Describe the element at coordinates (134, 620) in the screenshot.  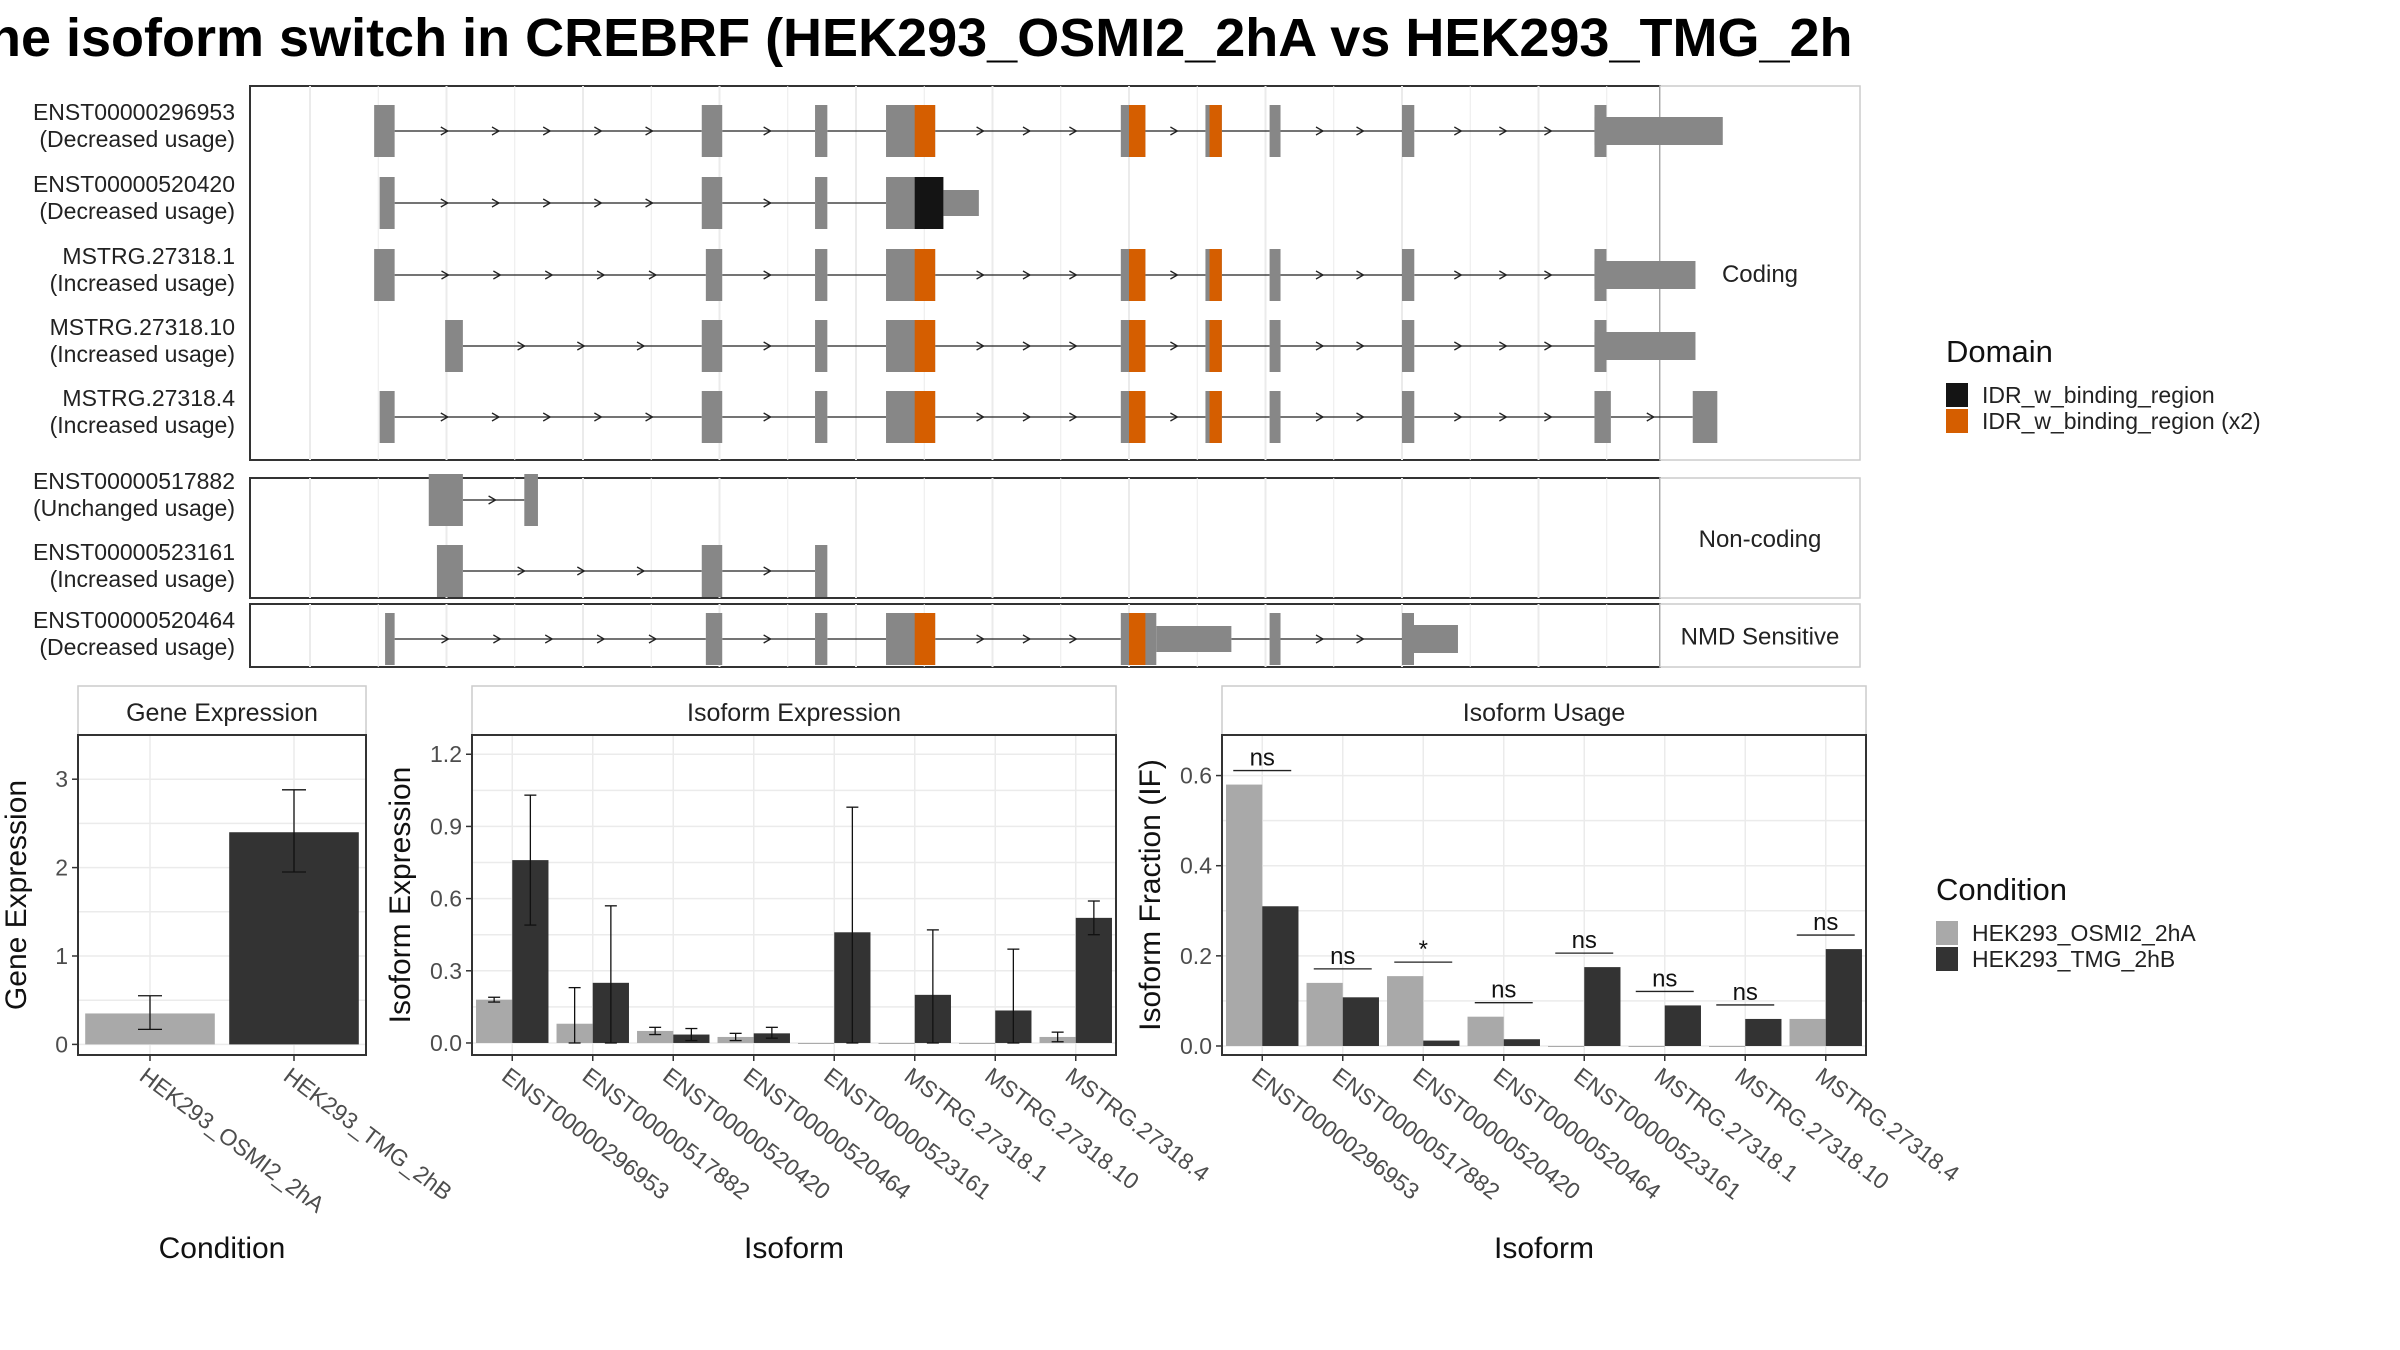
I see `transcript-id: ENST00000520464` at that location.